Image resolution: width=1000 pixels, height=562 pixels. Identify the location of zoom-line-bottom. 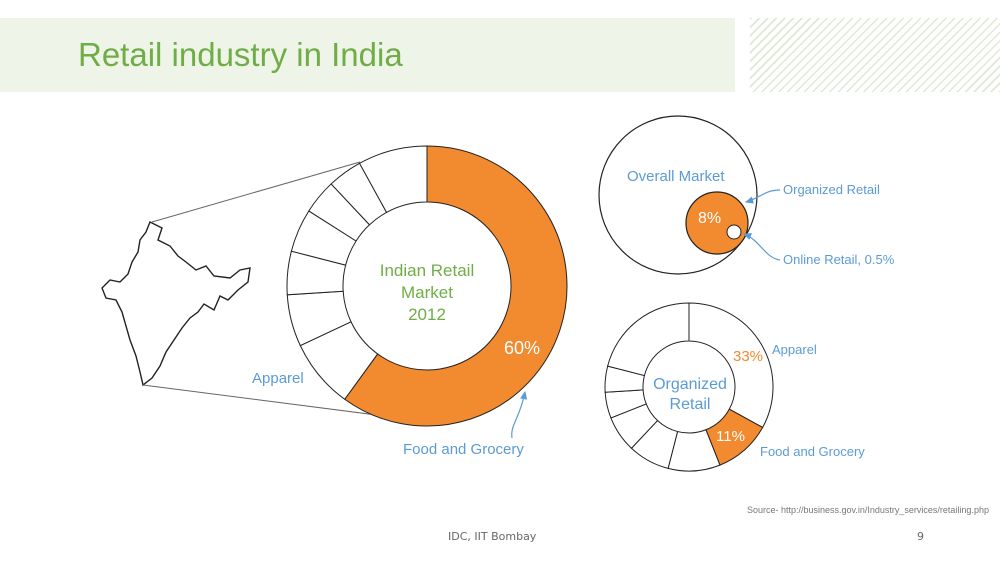
(271, 401).